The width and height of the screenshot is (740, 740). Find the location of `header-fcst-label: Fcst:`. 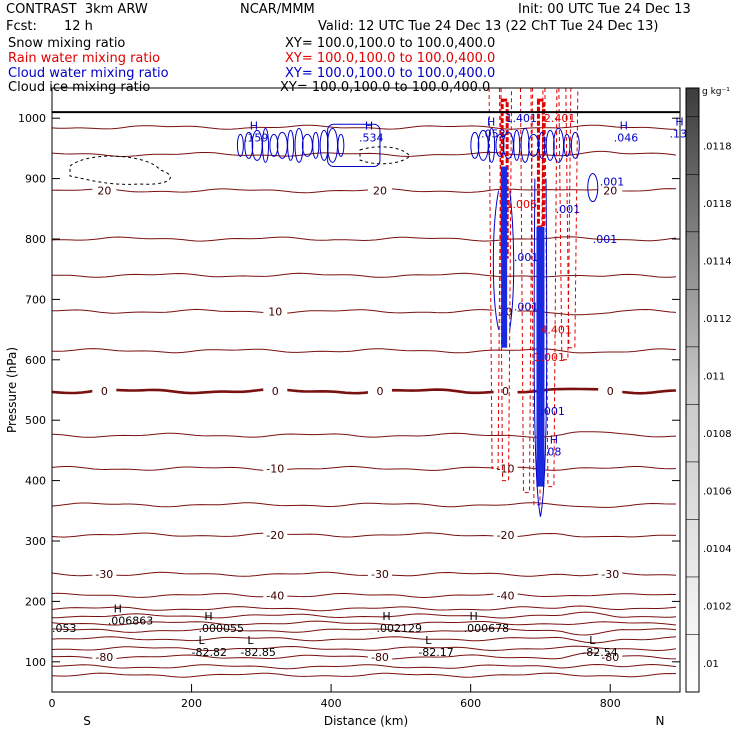

header-fcst-label: Fcst: is located at coordinates (21, 26).